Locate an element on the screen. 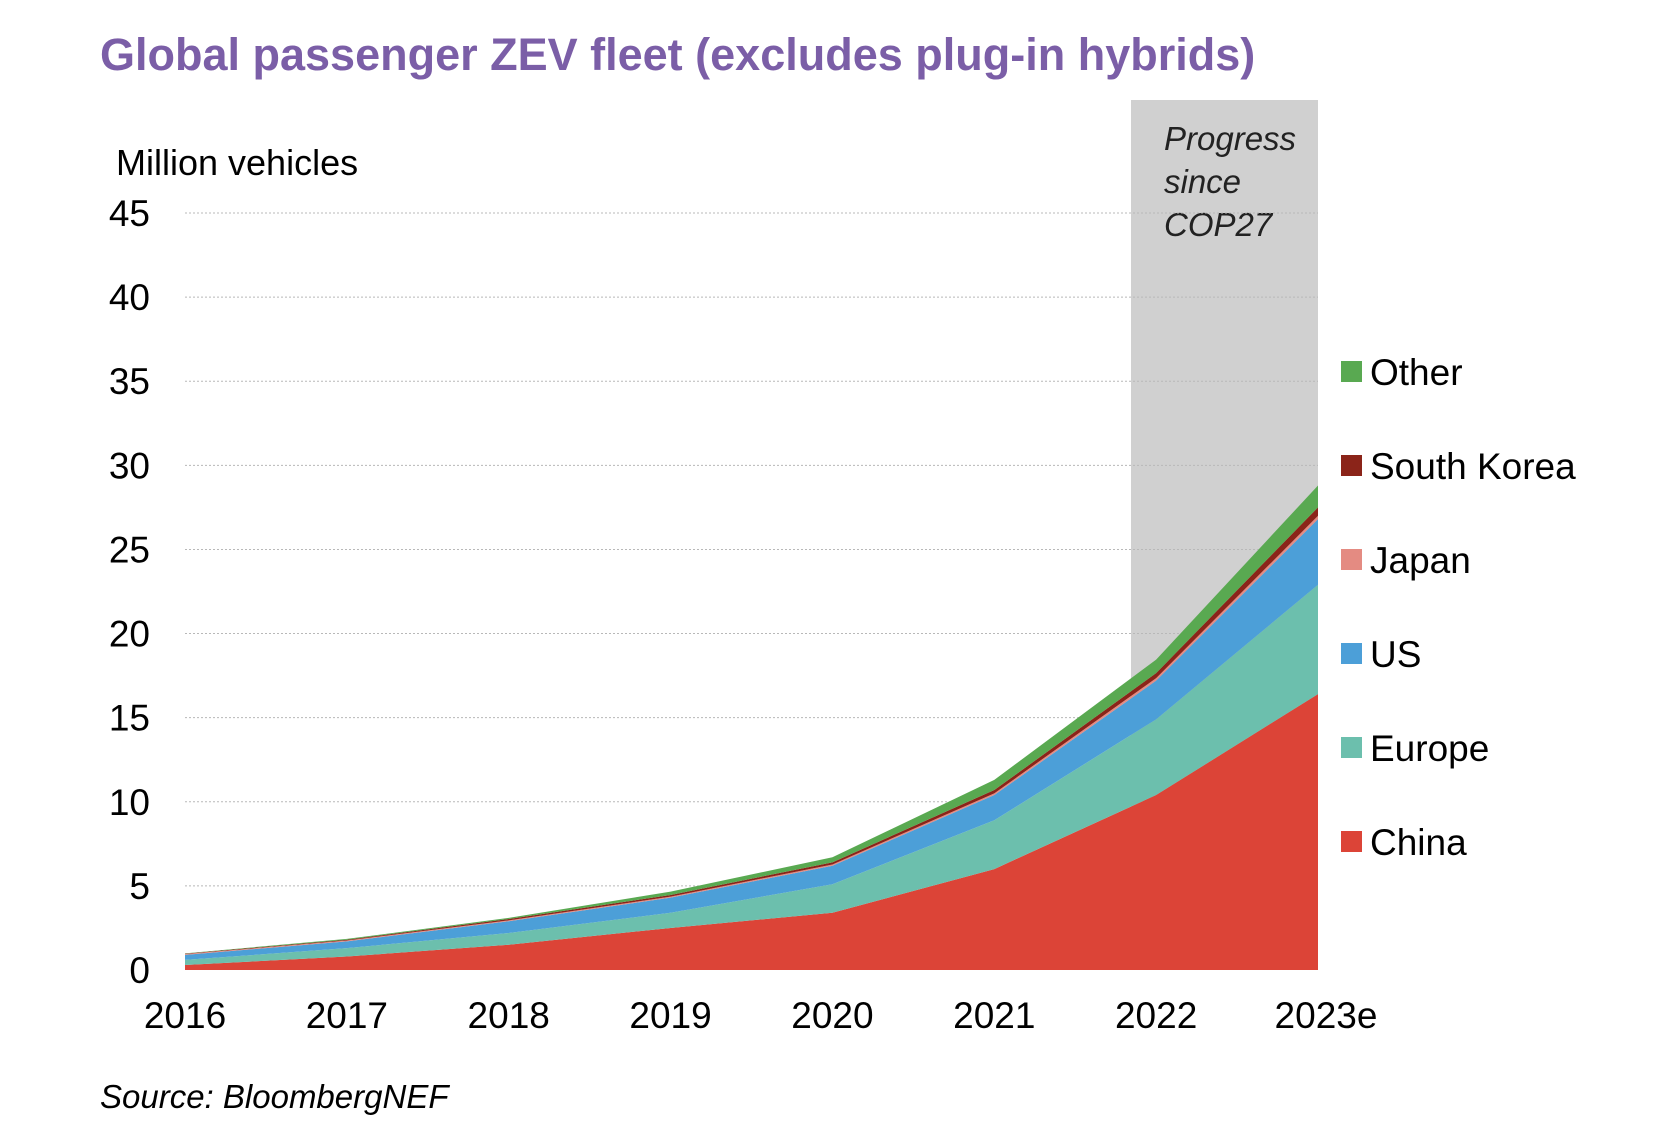  source-note: Source: BloombergNEF is located at coordinates (275, 1096).